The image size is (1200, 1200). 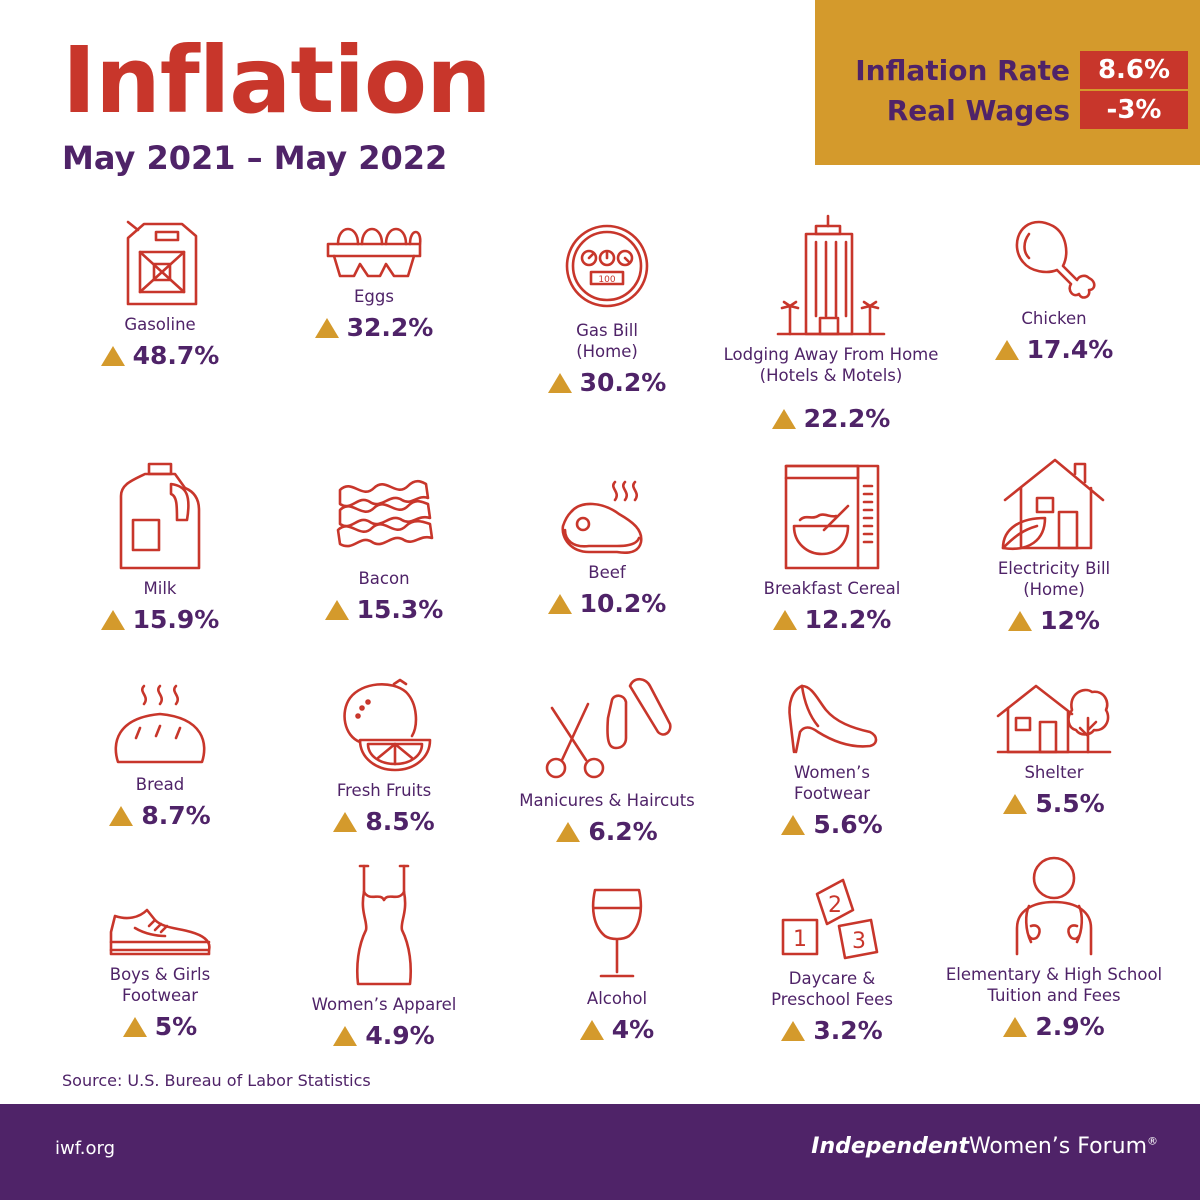 I want to click on item-percent: 15.3%, so click(x=400, y=609).